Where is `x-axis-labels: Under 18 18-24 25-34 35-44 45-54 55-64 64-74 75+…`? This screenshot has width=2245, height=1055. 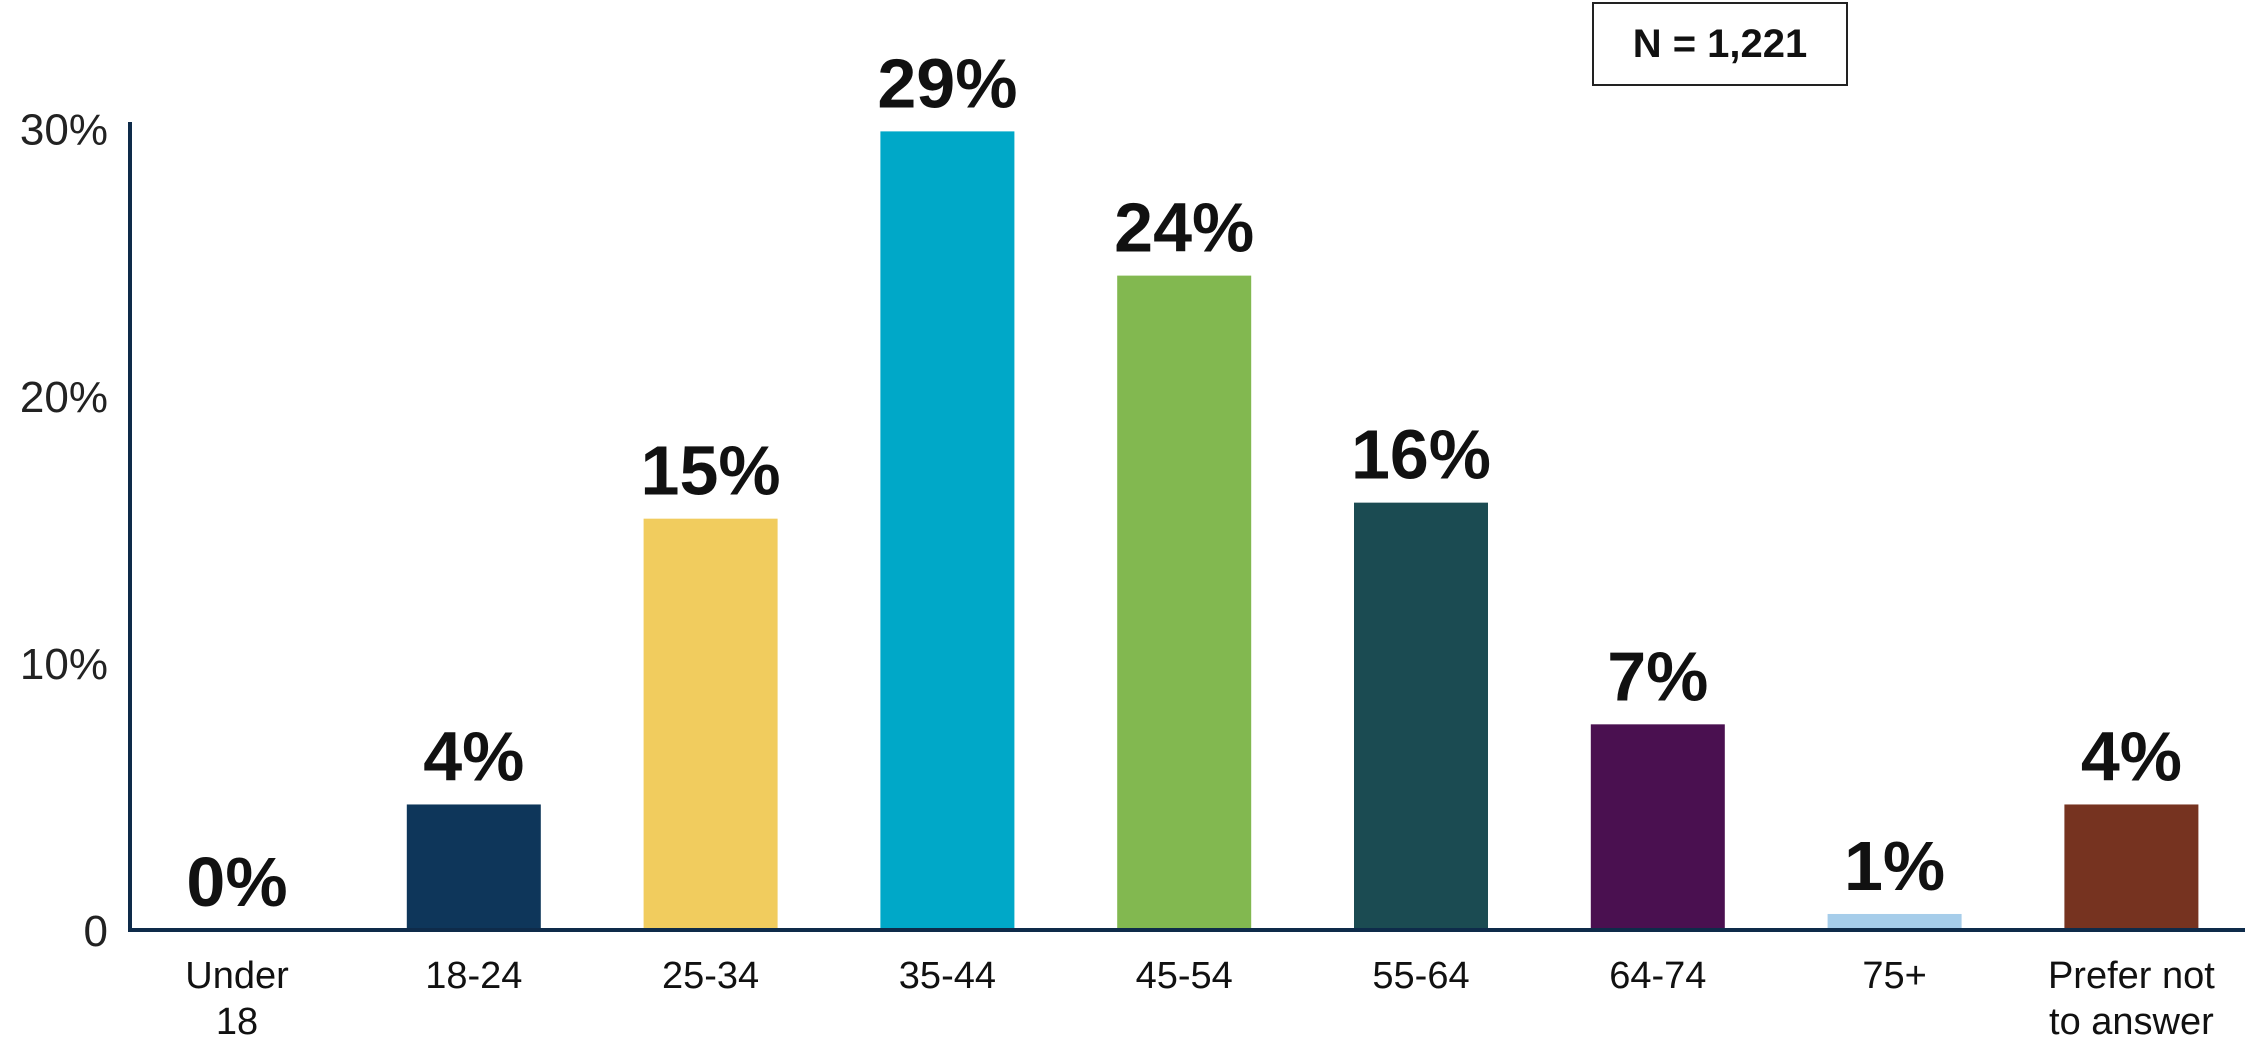 x-axis-labels: Under 18 18-24 25-34 35-44 45-54 55-64 64-74 75+… is located at coordinates (1200, 999).